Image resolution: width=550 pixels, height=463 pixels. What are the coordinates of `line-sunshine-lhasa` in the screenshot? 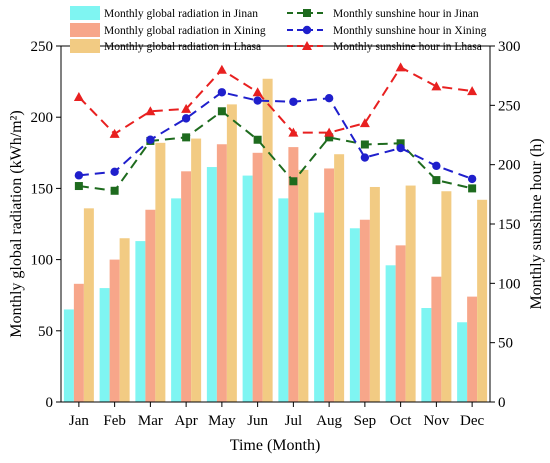 It's located at (275, 101).